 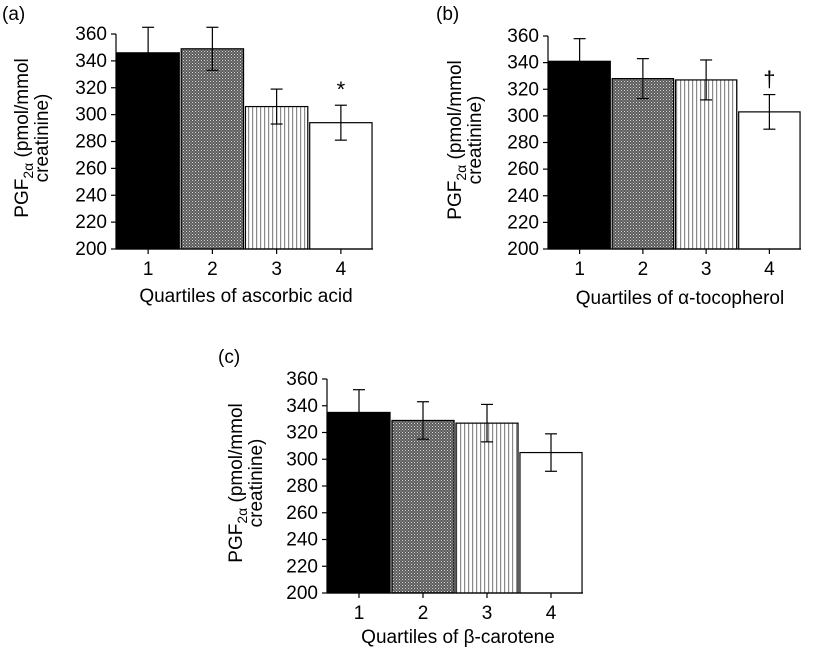 What do you see at coordinates (13, 14) in the screenshot?
I see `panel-label: (a)` at bounding box center [13, 14].